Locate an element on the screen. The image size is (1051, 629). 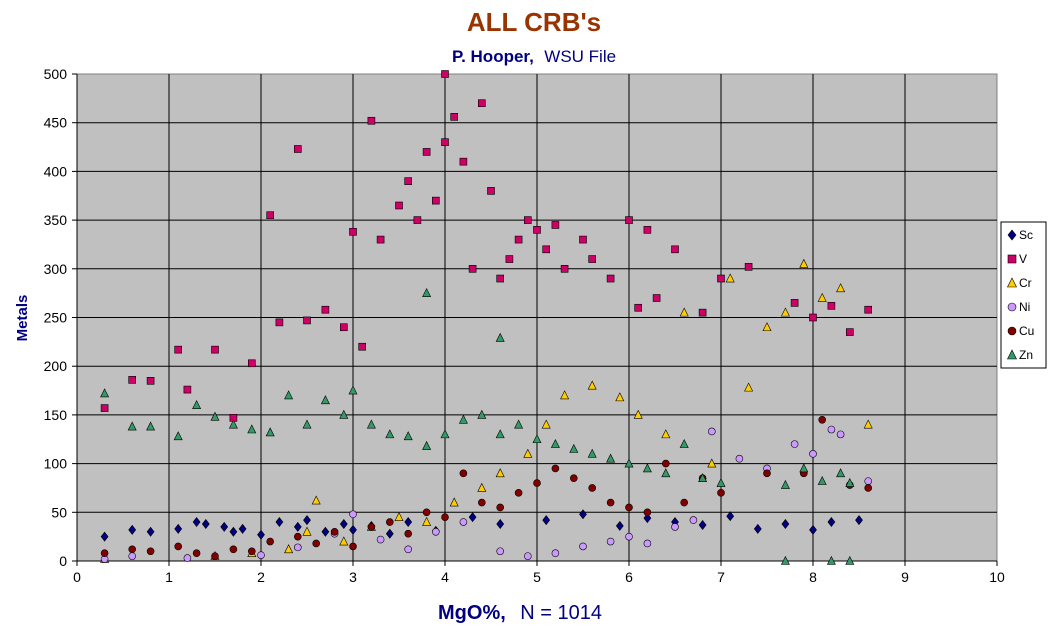
chart-subtitle: P. Hooper, WSU File is located at coordinates (534, 56).